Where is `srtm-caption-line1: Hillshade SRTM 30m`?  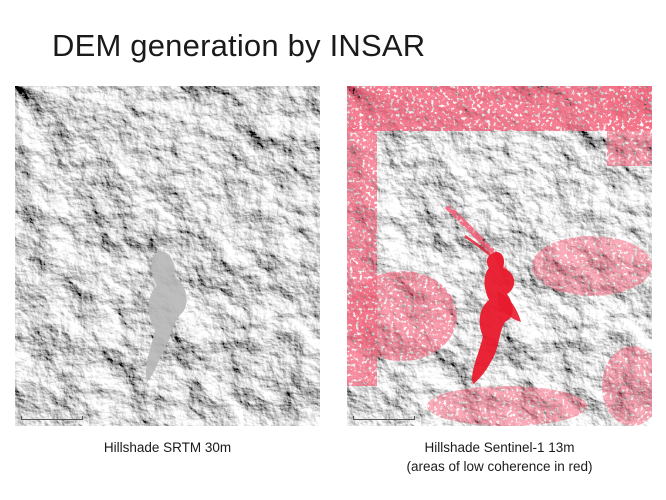
srtm-caption-line1: Hillshade SRTM 30m is located at coordinates (167, 447).